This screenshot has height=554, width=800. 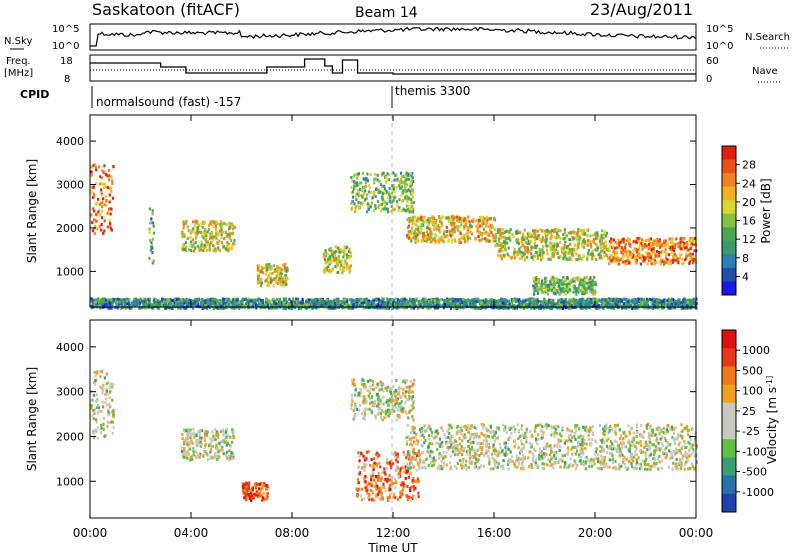 I want to click on nsky-panel-frame, so click(x=393, y=37).